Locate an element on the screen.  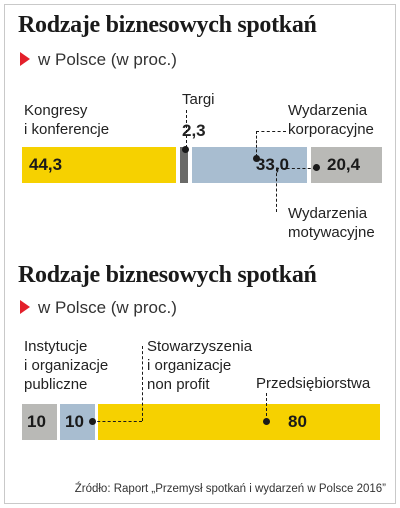
leader-korporacyjne-v is located at coordinates (256, 144).